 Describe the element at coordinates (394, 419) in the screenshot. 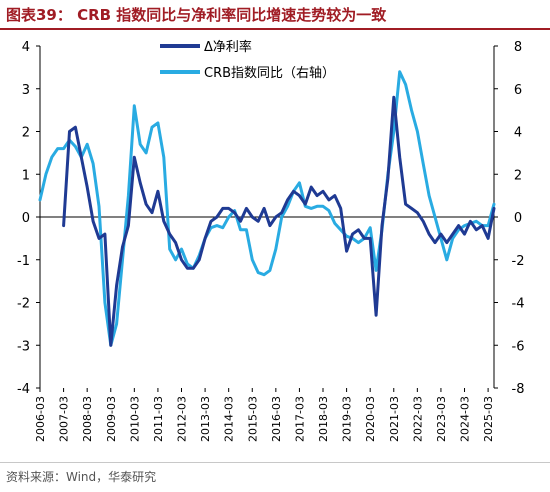

I see `x-tick-label: 2021-03` at that location.